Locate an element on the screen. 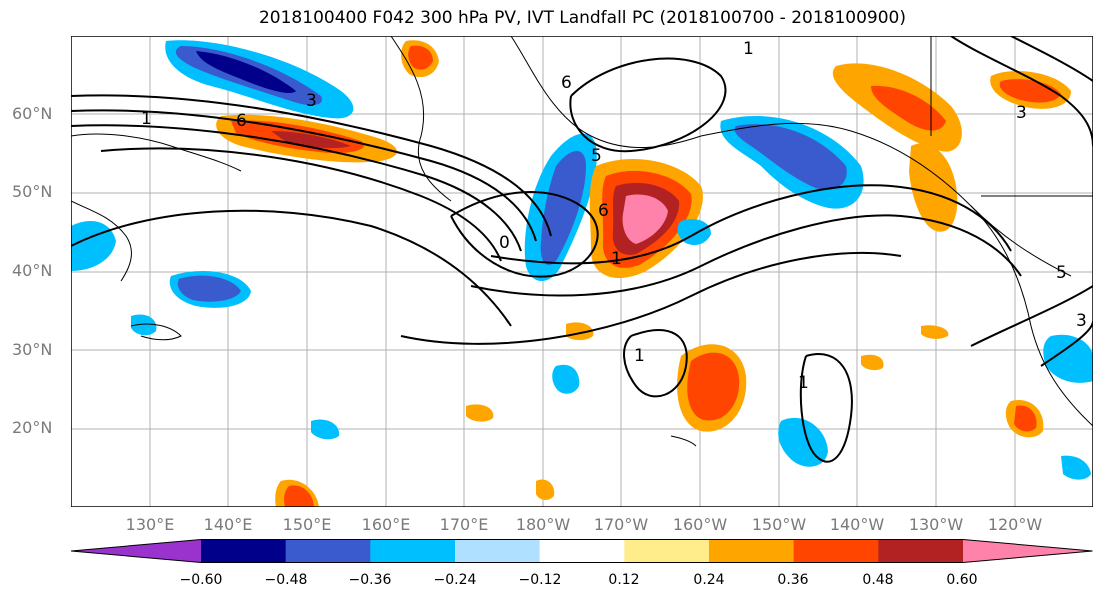 The height and width of the screenshot is (601, 1105). colorbar-tick: 0.48 is located at coordinates (878, 580).